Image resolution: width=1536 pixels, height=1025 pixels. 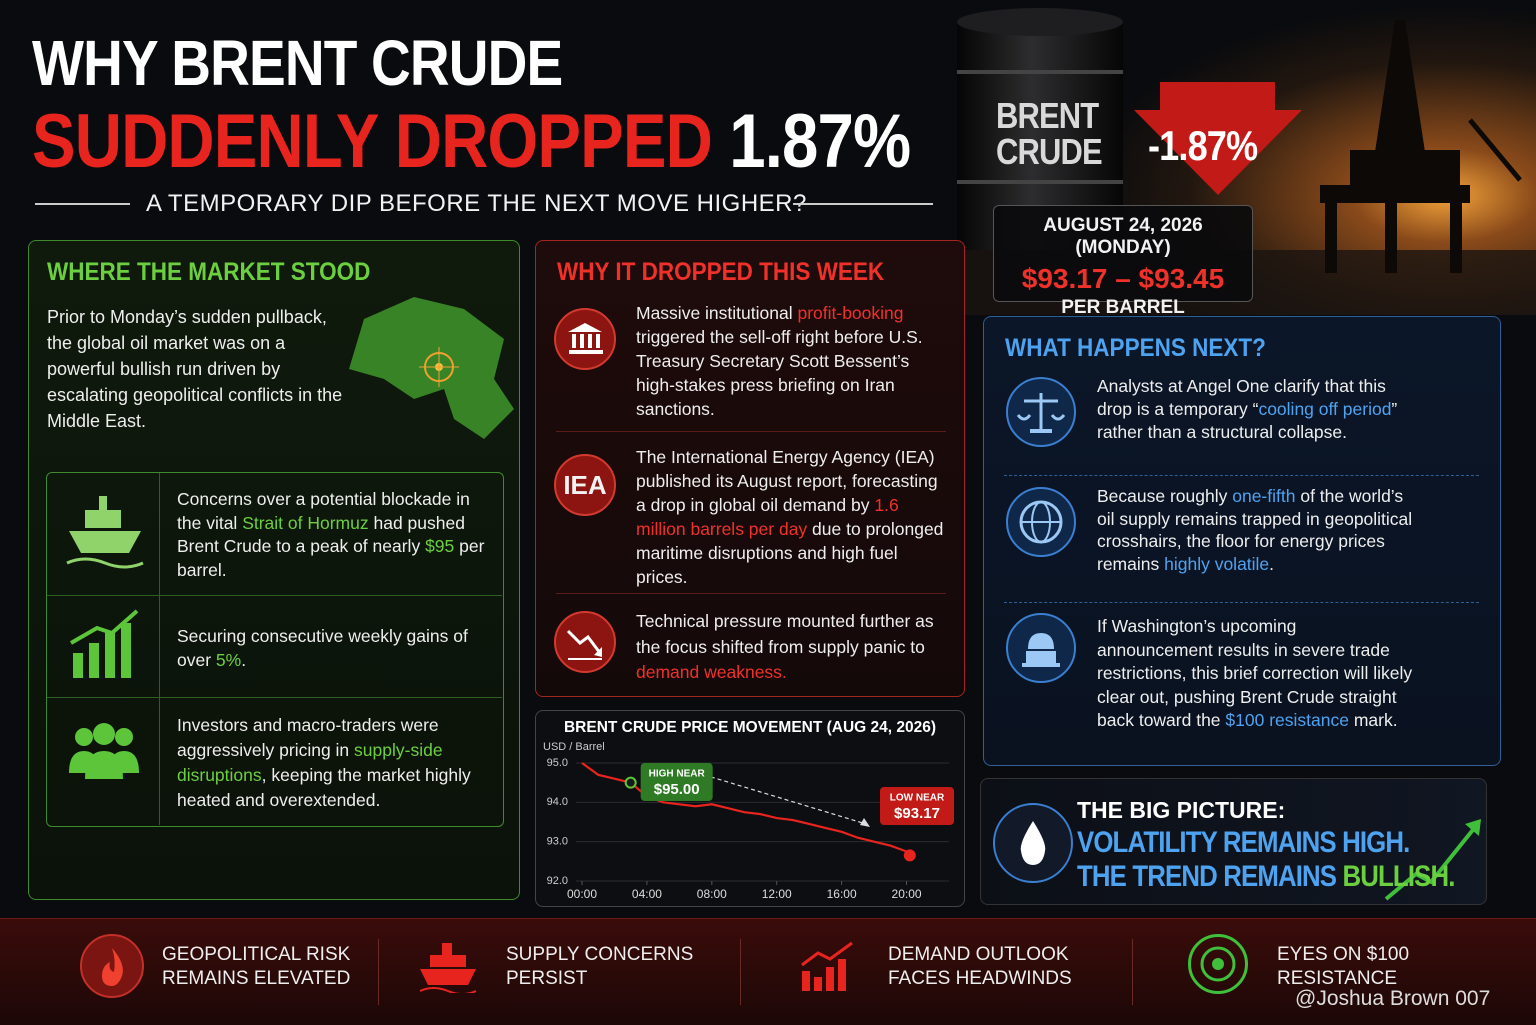 I want to click on arrow-head, so click(x=865, y=822).